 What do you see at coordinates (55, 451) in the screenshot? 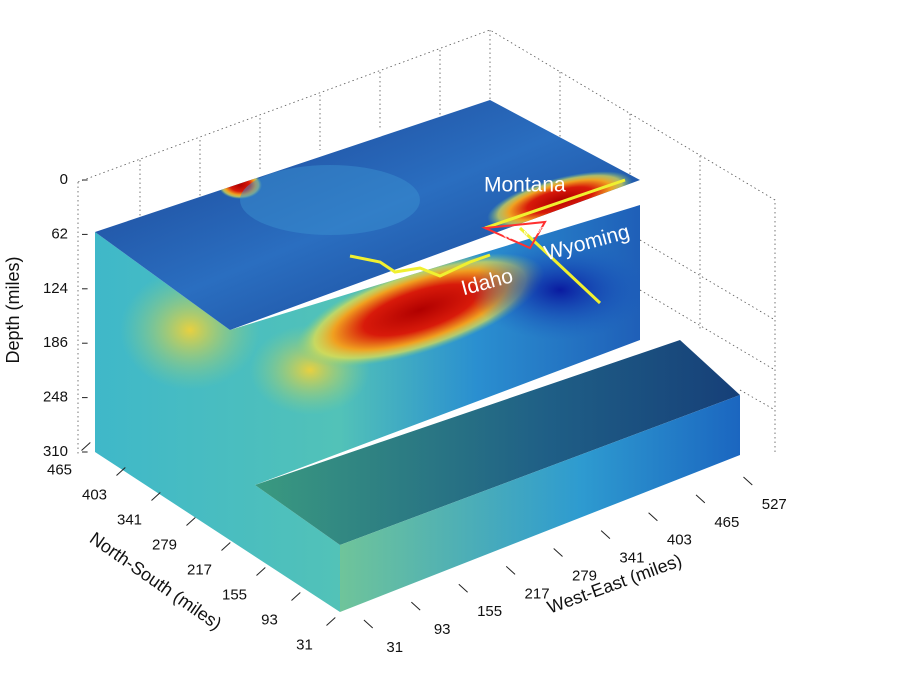
I see `z-tick-label: 310` at bounding box center [55, 451].